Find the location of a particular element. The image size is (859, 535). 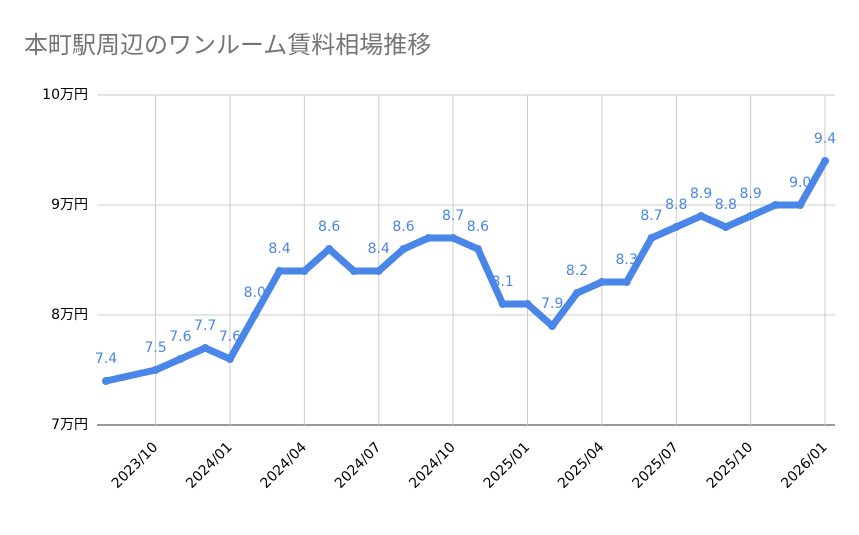

data-label: 9.0 is located at coordinates (800, 183).